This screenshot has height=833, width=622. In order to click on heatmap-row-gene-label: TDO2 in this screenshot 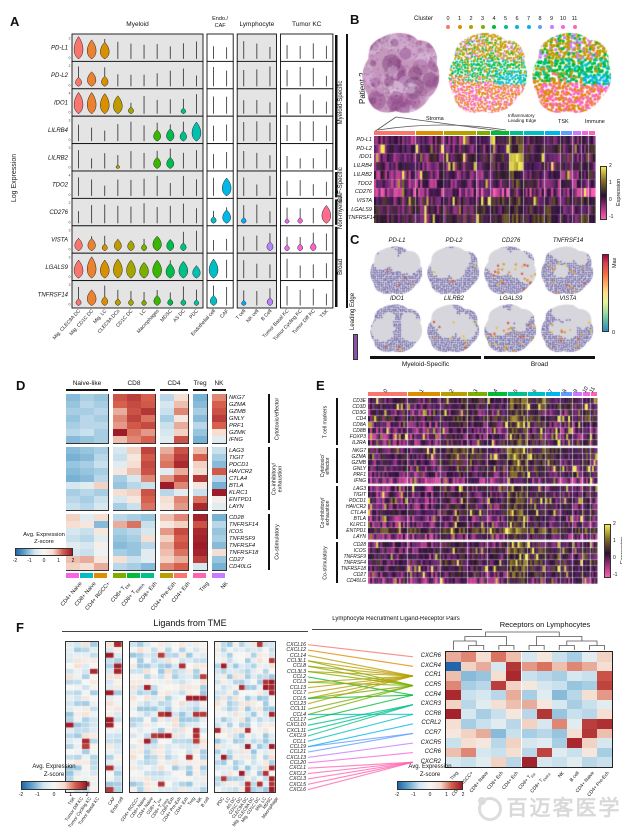, I will do `click(364, 183)`.